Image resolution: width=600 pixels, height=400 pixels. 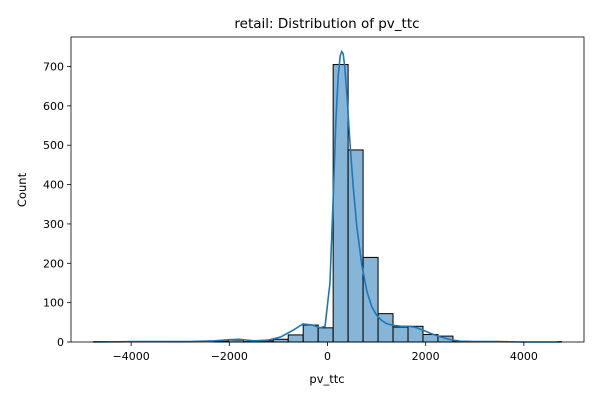 What do you see at coordinates (229, 356) in the screenshot?
I see `x-tick-label: −2000` at bounding box center [229, 356].